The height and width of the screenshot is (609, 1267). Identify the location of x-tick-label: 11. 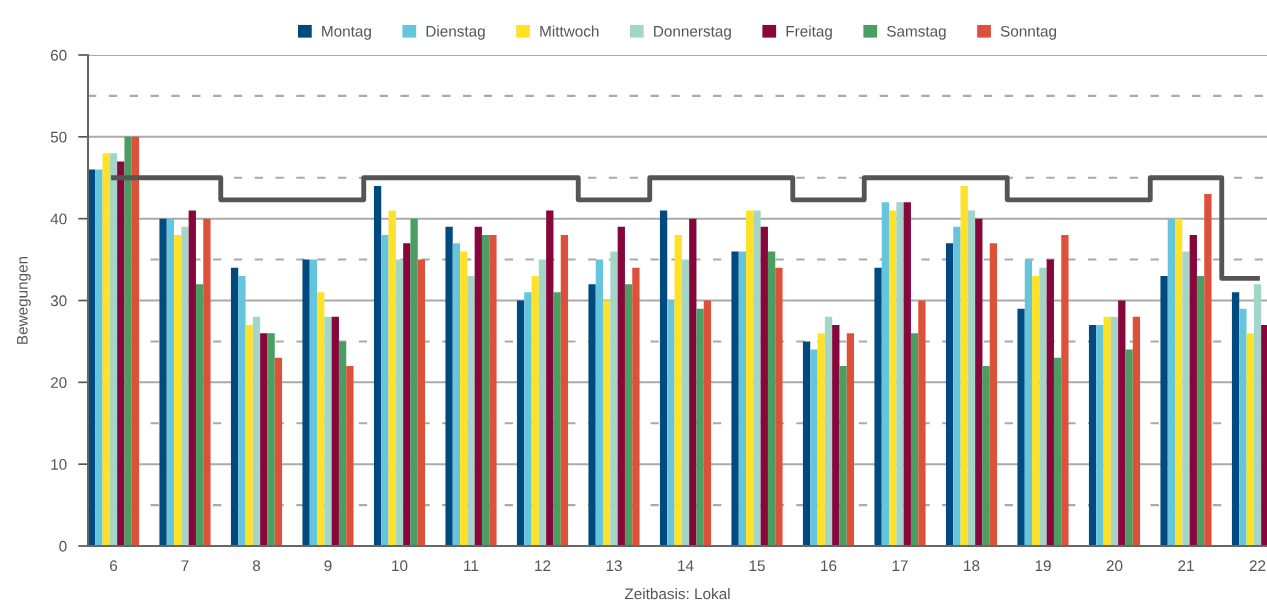
(471, 565).